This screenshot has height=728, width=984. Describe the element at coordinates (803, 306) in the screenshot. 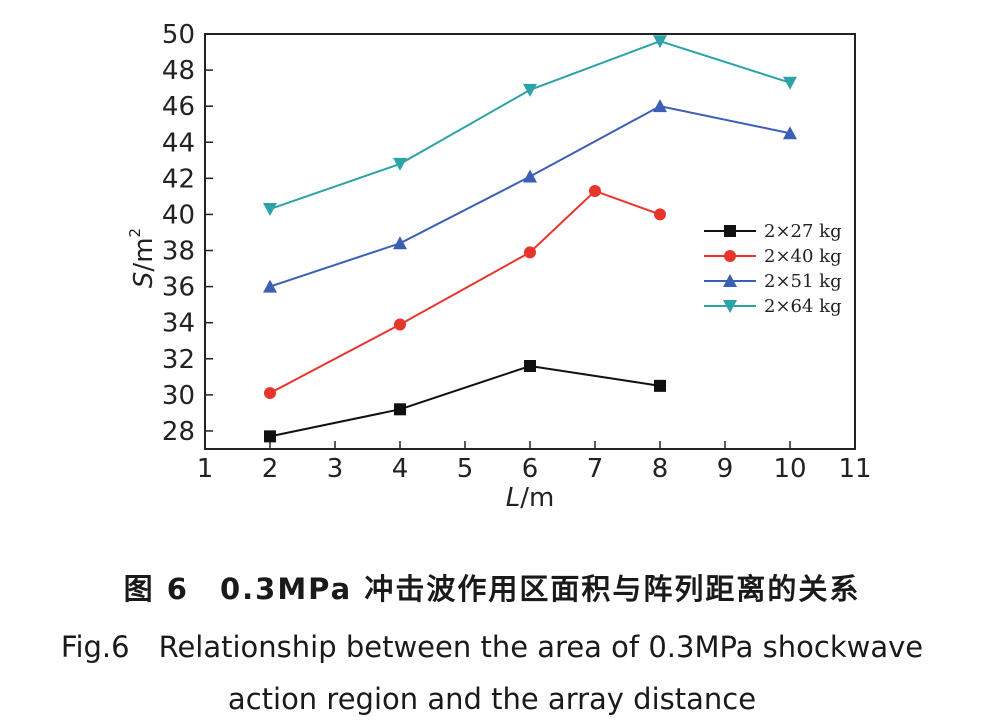

I see `legend-label: 2×64 kg` at that location.